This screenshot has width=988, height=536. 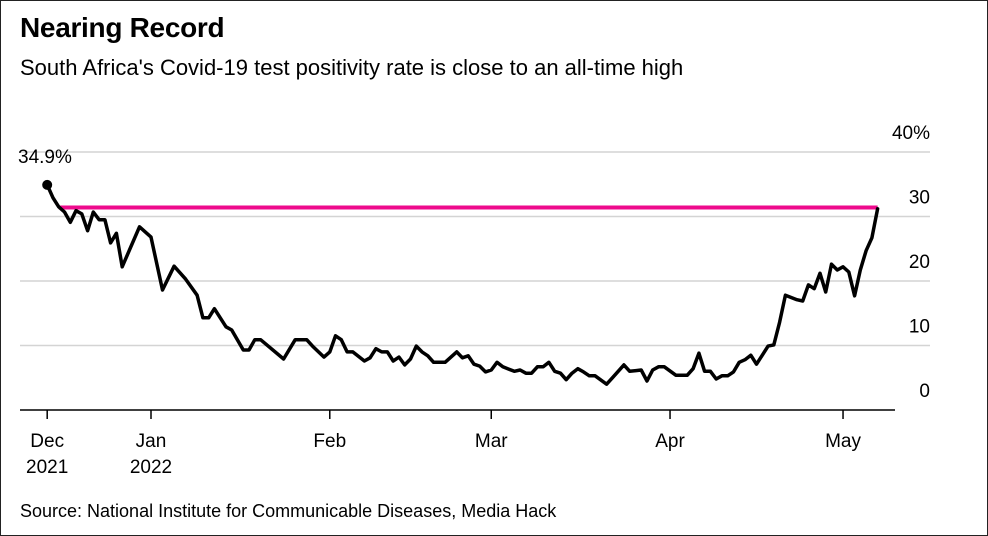 What do you see at coordinates (45, 157) in the screenshot?
I see `peak-label: 34.9%` at bounding box center [45, 157].